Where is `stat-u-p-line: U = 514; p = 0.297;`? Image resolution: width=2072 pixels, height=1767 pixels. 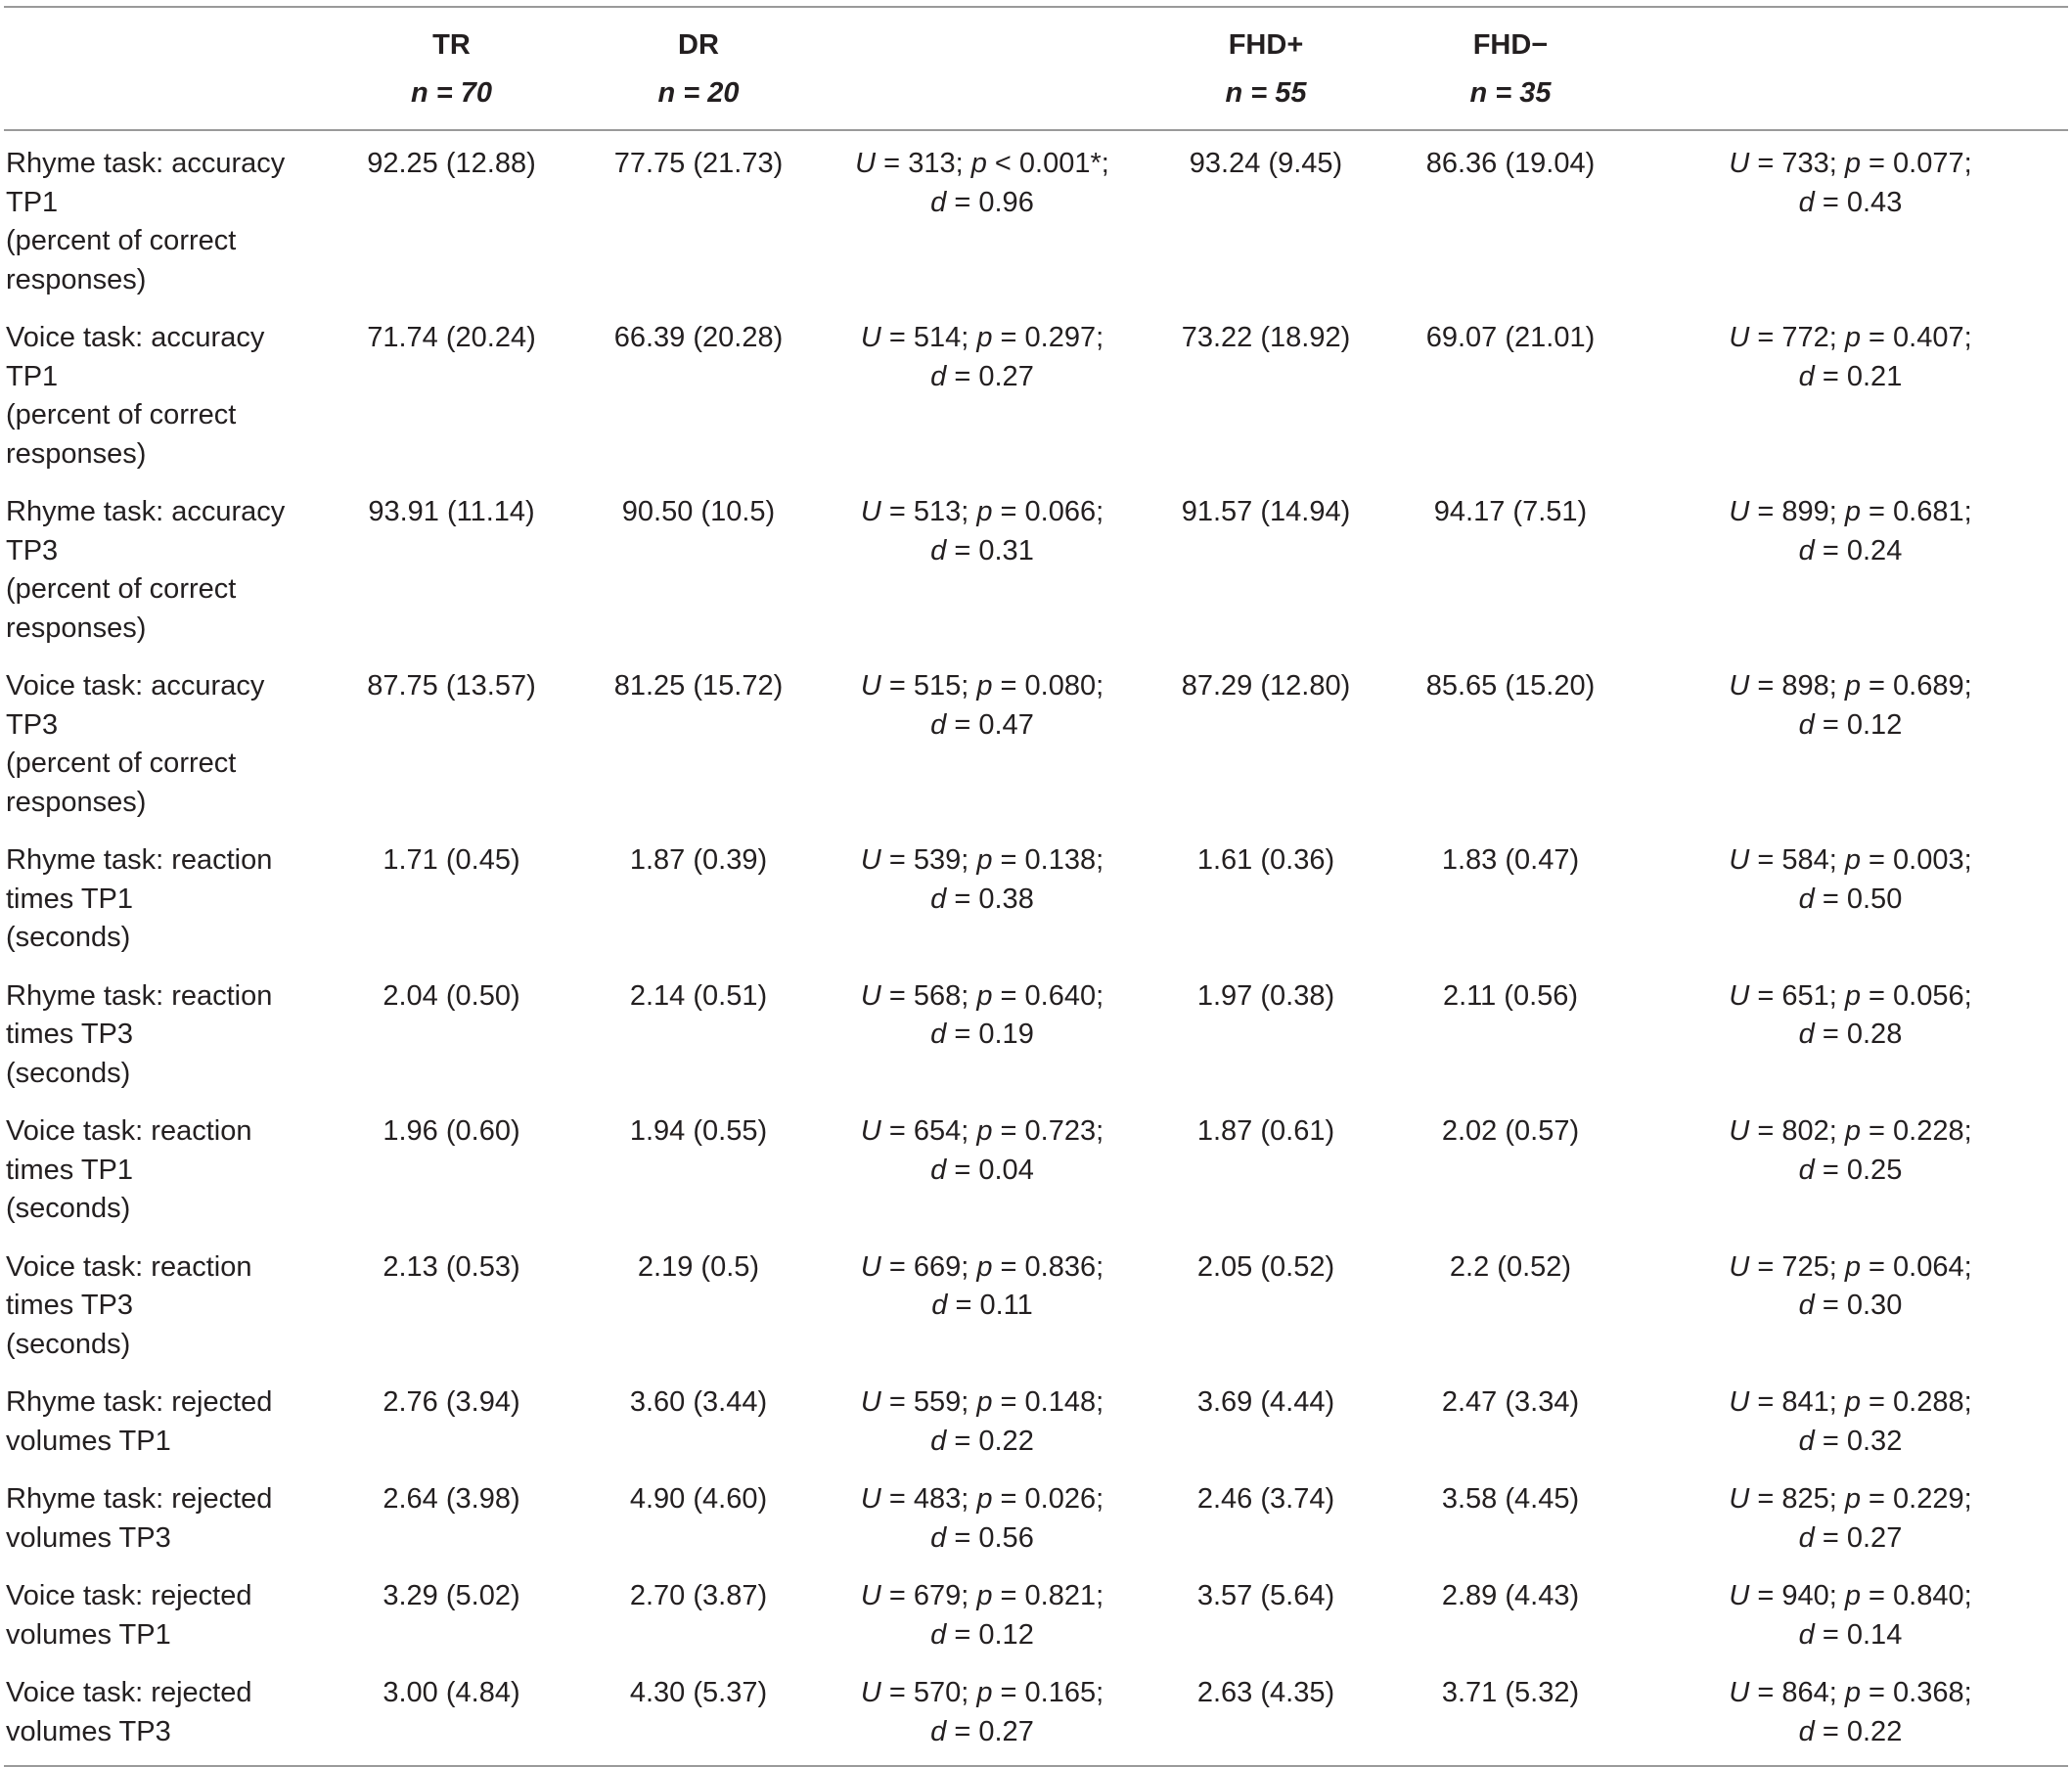
stat-u-p-line: U = 514; p = 0.297; is located at coordinates (982, 338).